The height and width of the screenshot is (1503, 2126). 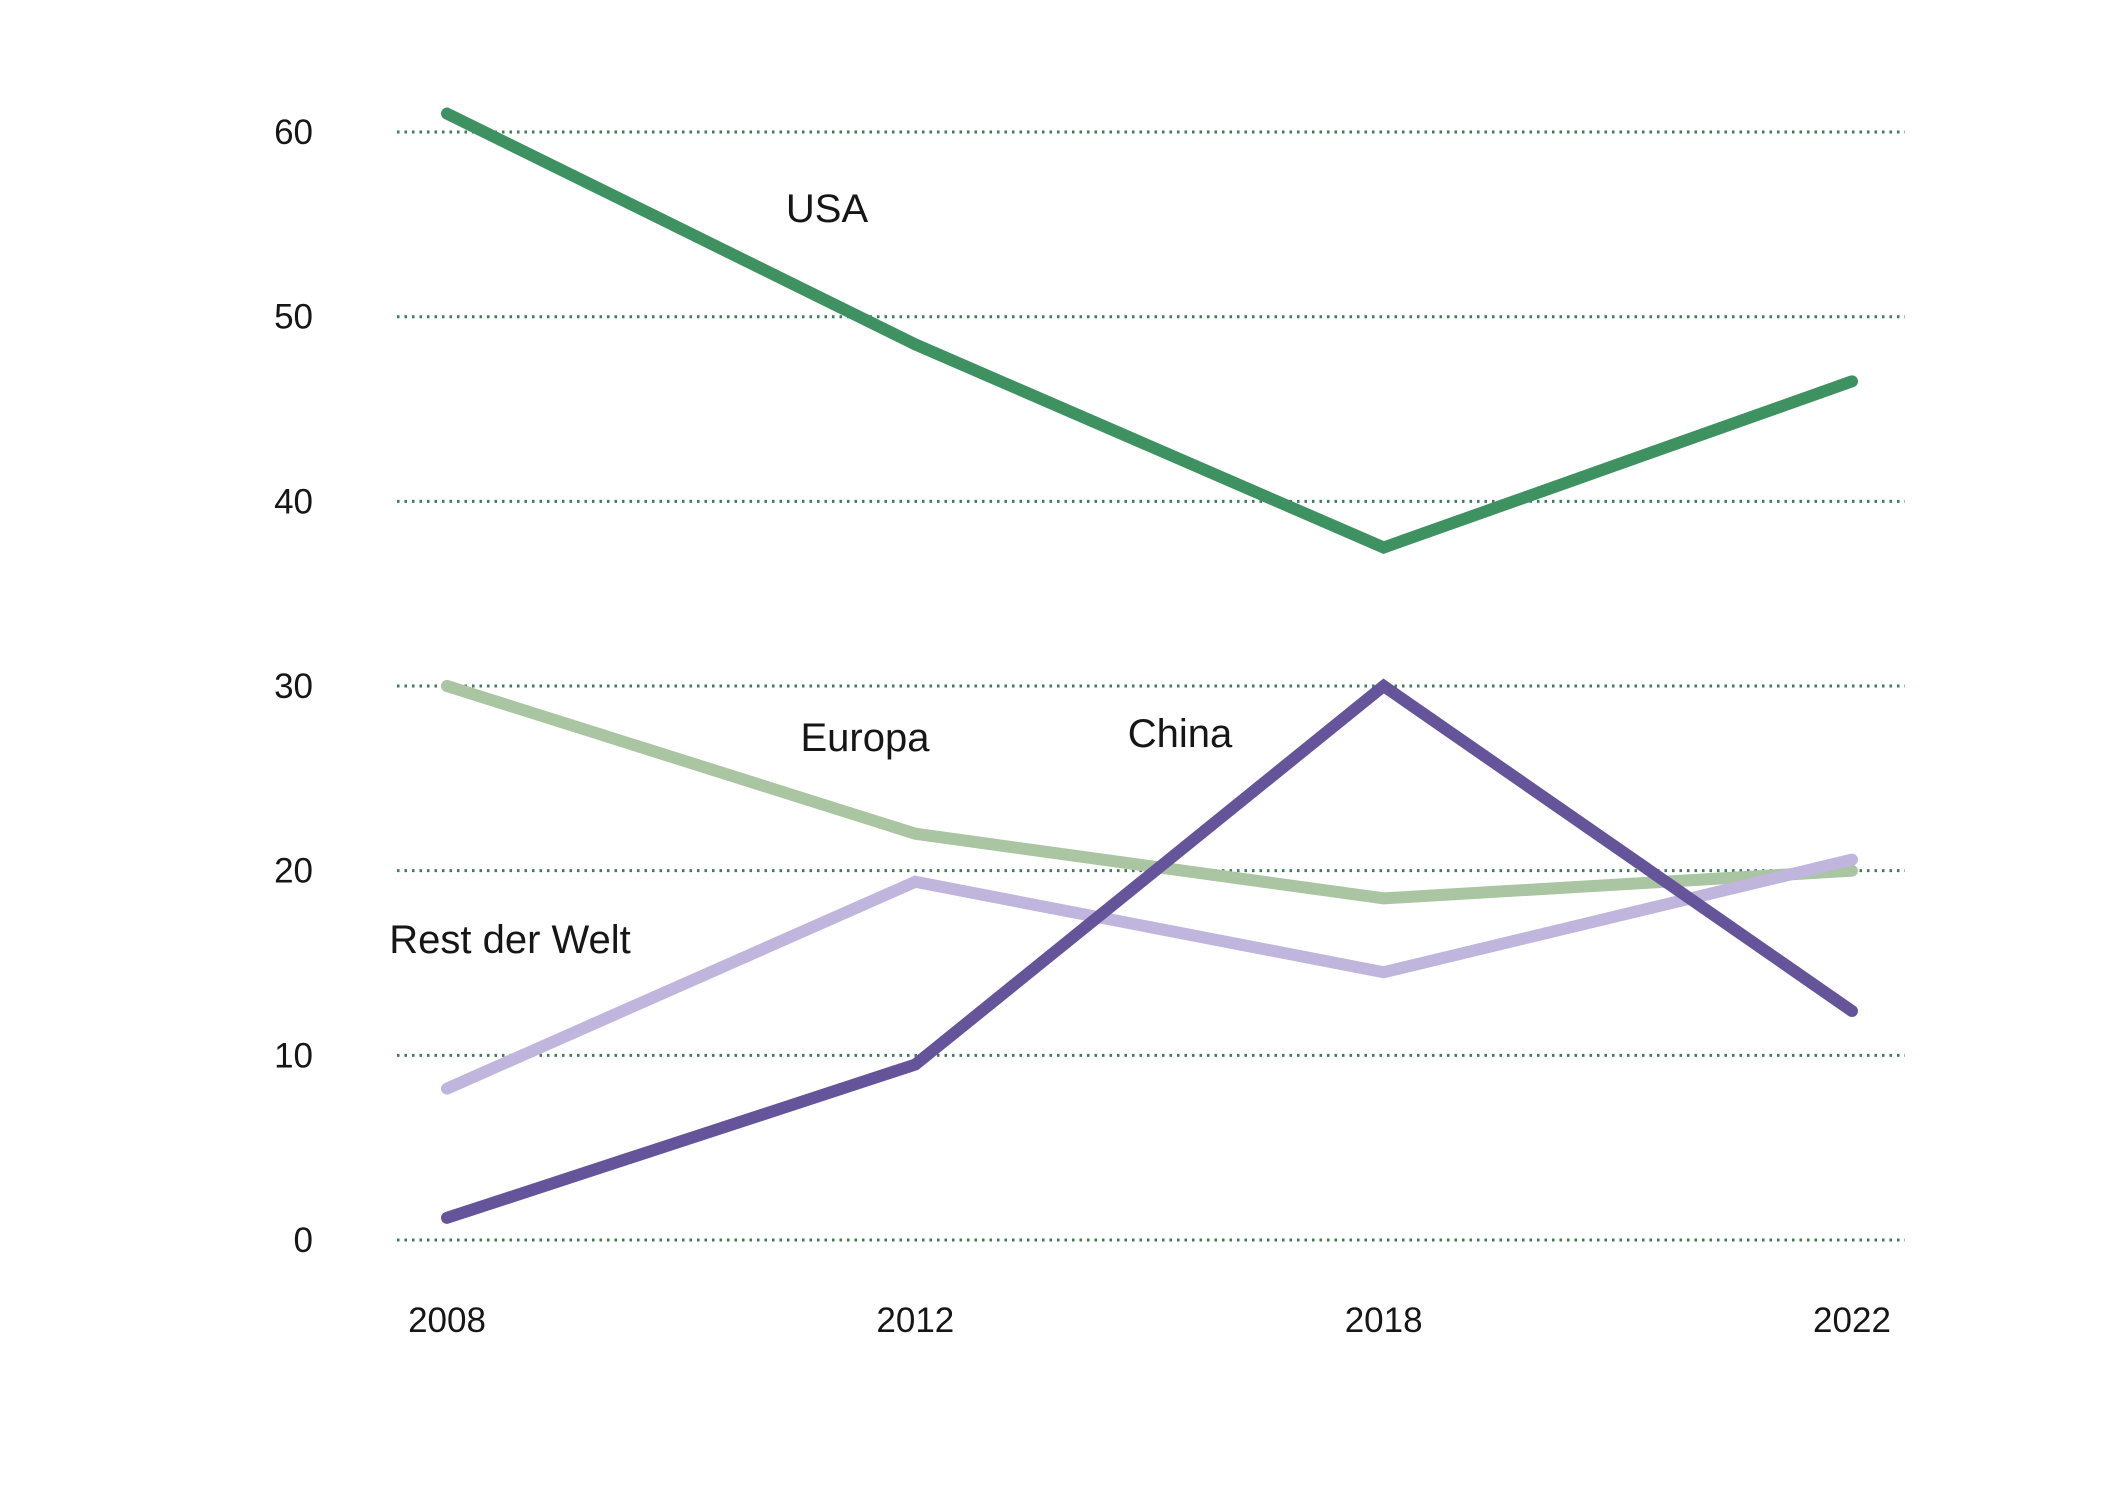 I want to click on y-tick-label: 30, so click(x=293, y=686).